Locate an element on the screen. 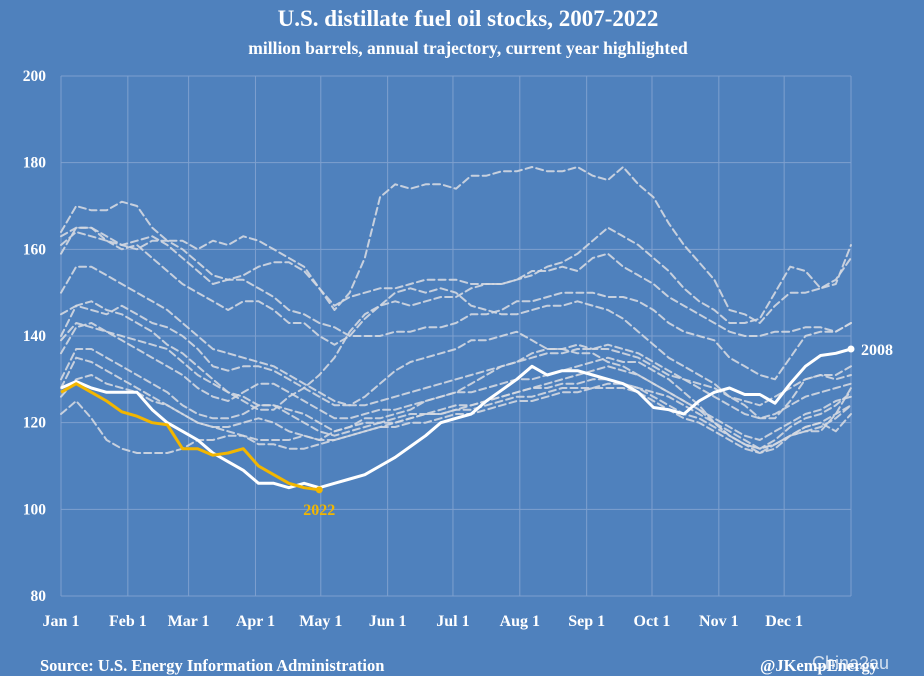 This screenshot has height=676, width=924. y-tick-label: 200 is located at coordinates (35, 76).